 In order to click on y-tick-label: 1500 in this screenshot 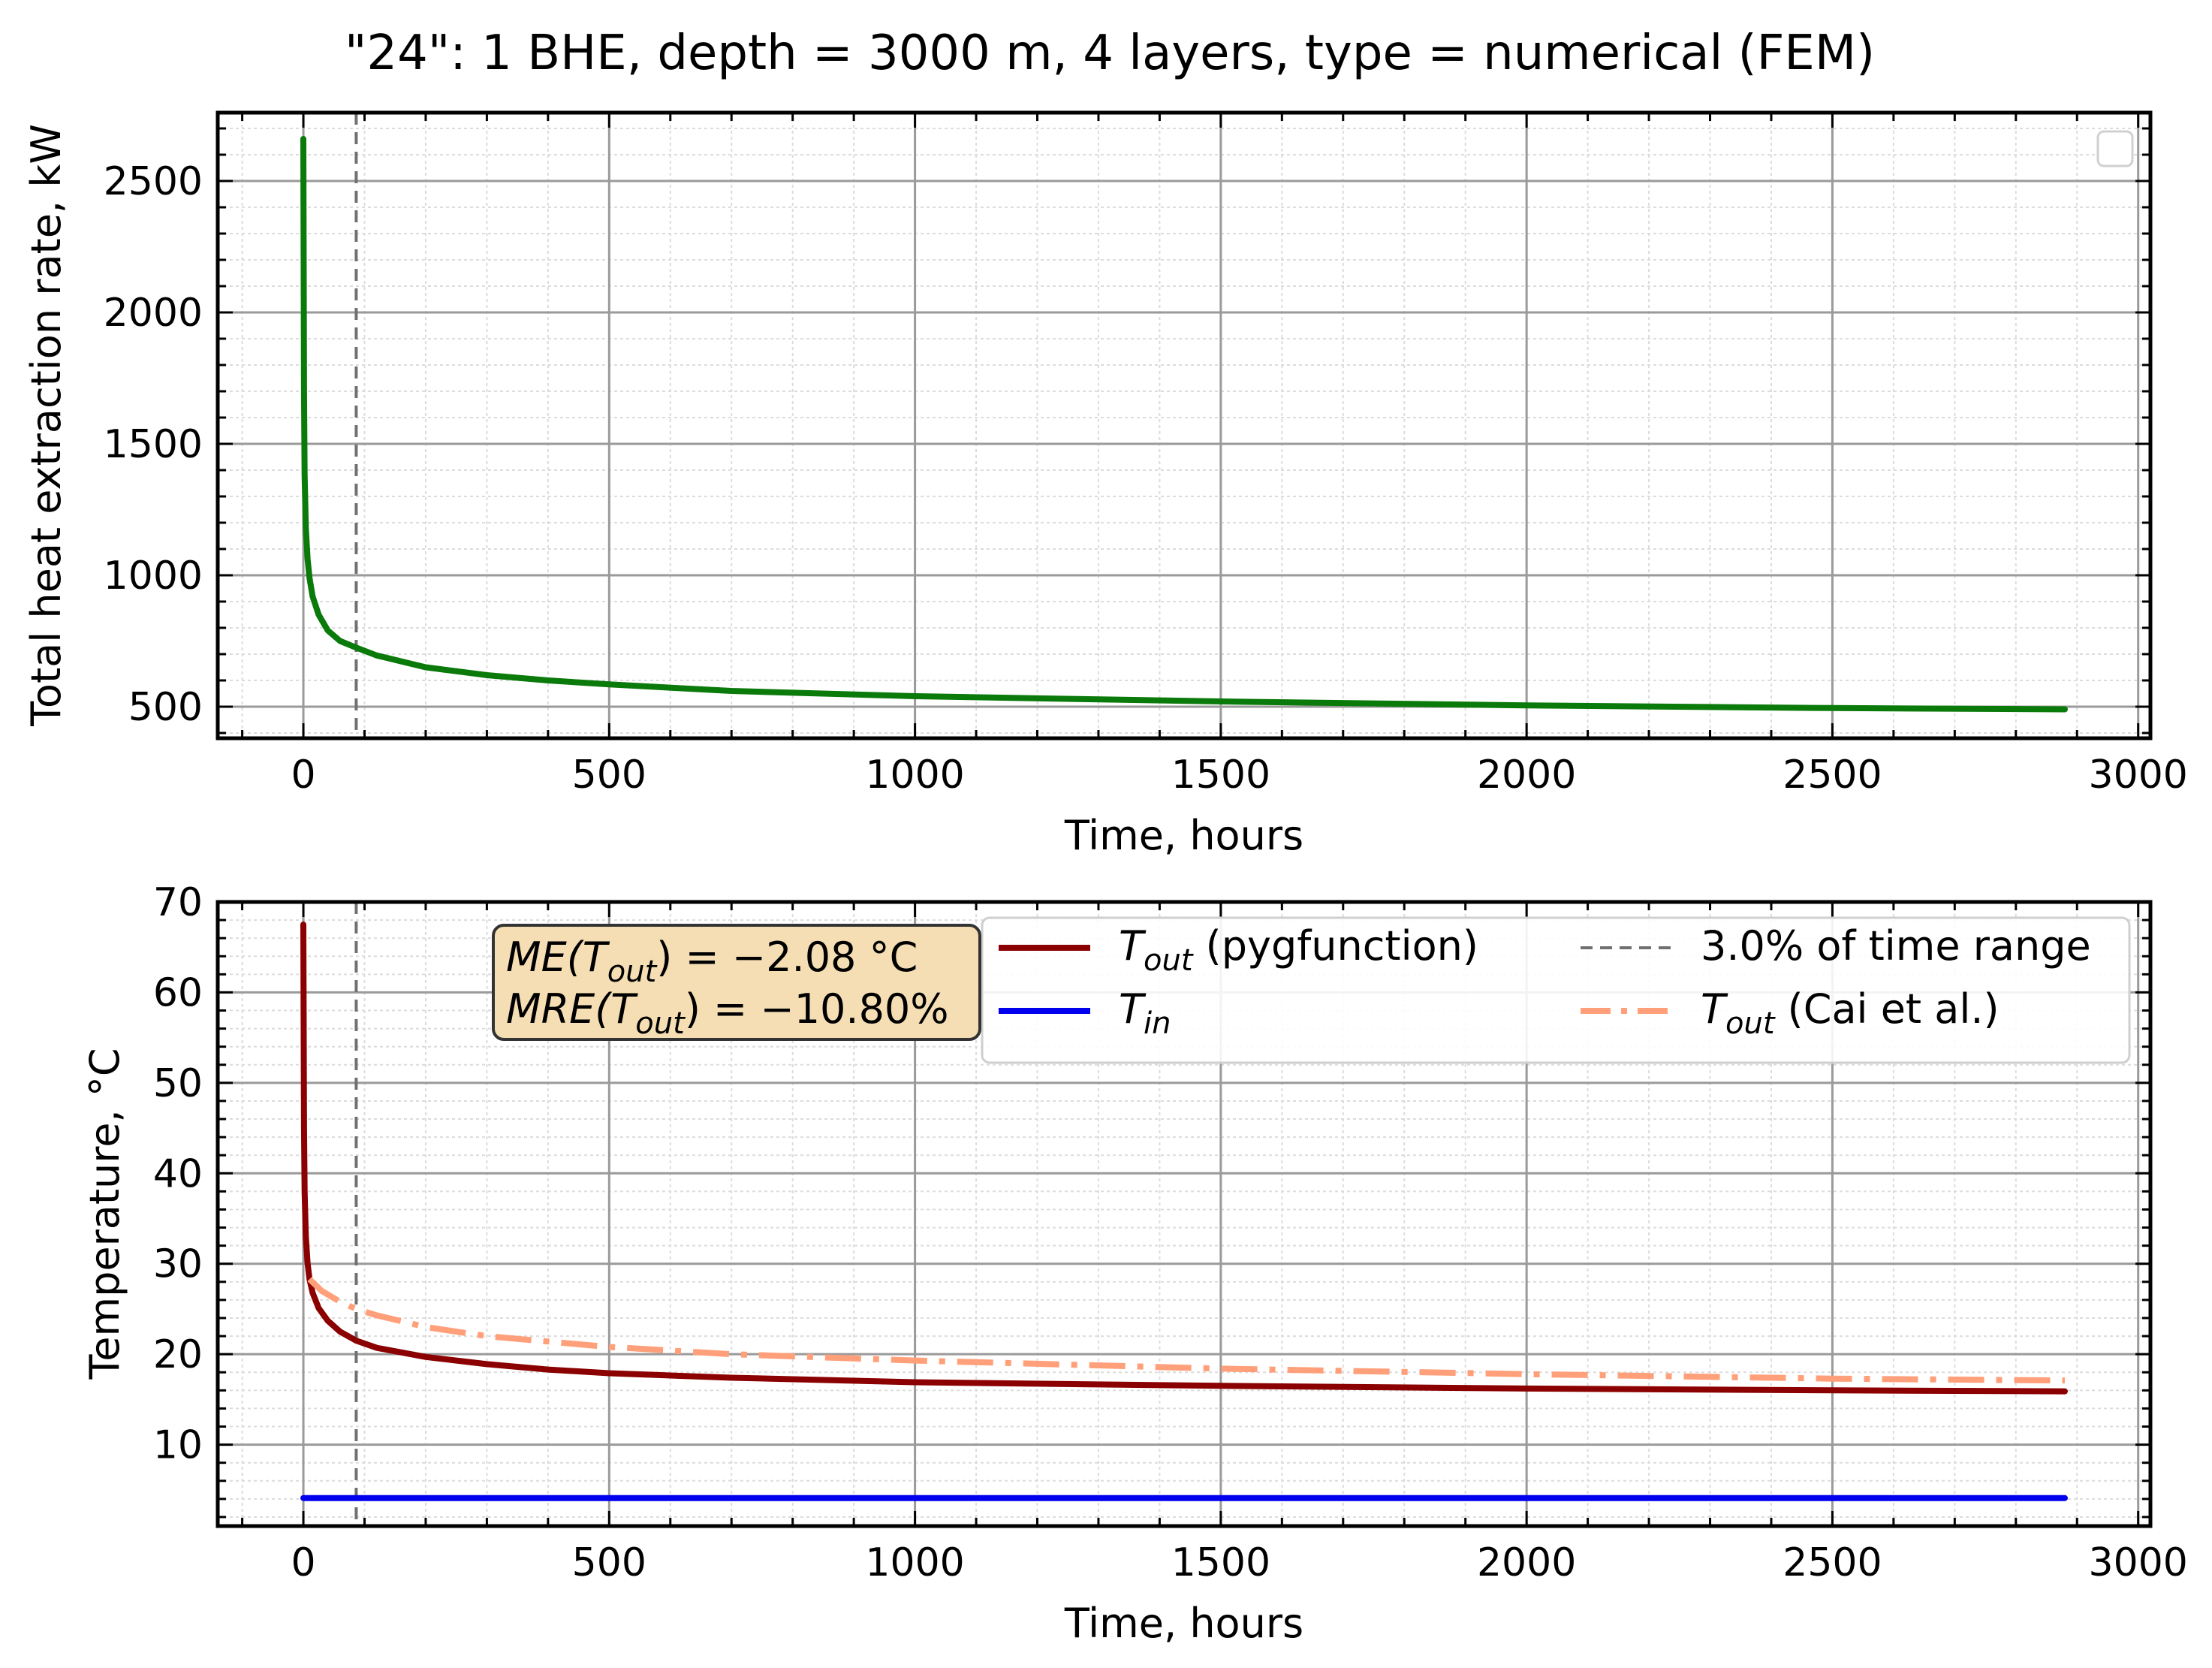, I will do `click(153, 444)`.